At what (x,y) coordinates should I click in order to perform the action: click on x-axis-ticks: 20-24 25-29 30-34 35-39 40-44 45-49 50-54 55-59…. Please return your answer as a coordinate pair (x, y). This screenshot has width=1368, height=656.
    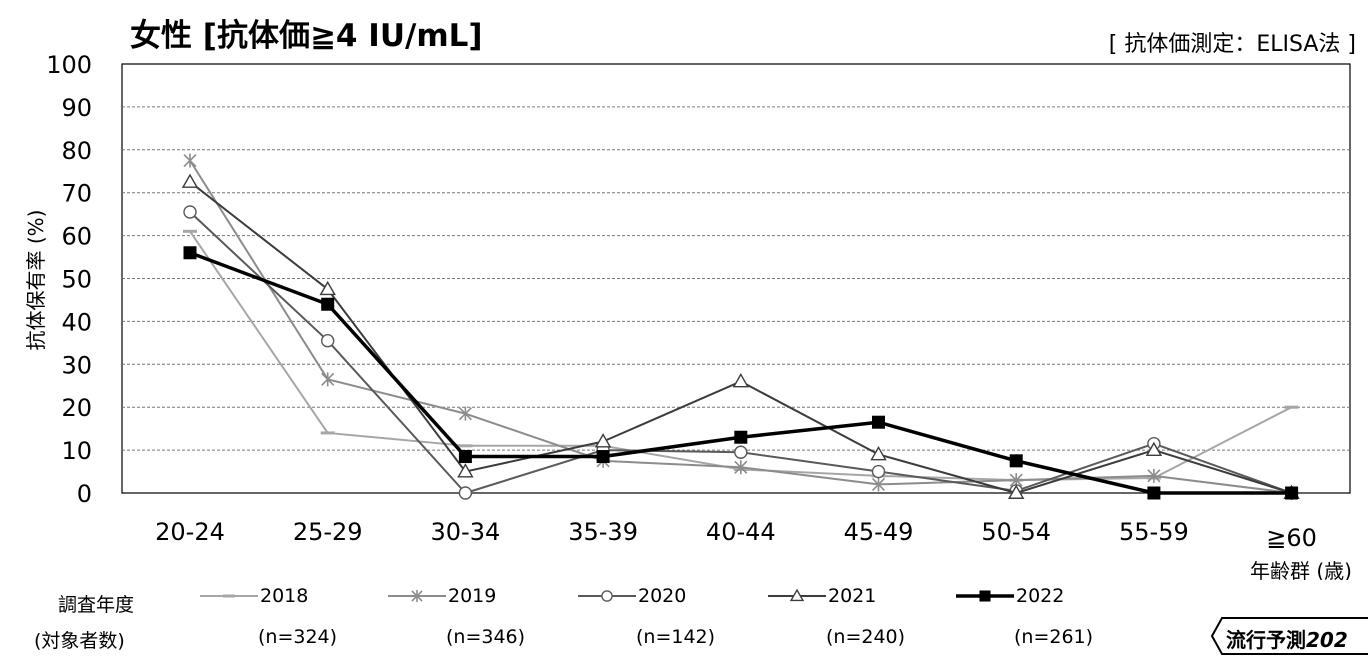
    Looking at the image, I should click on (736, 535).